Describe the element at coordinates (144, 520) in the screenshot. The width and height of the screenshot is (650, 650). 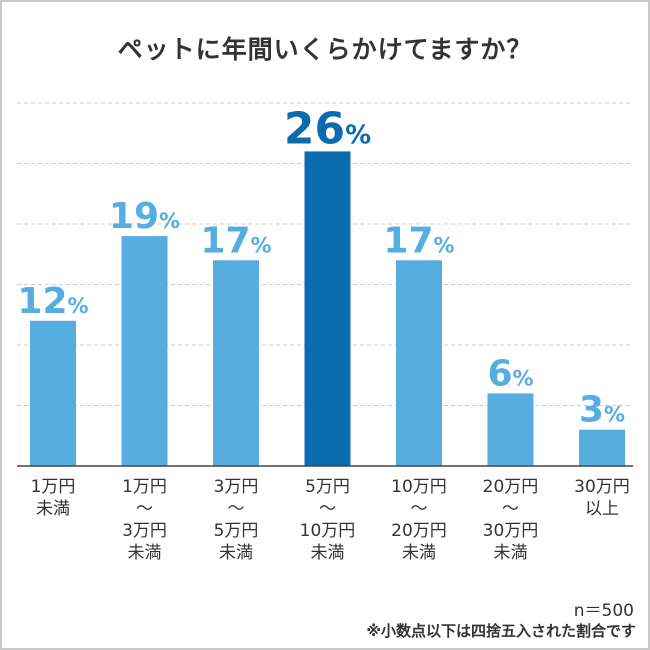
I see `x-tick-label: 1万円 〜 3万円 未満` at that location.